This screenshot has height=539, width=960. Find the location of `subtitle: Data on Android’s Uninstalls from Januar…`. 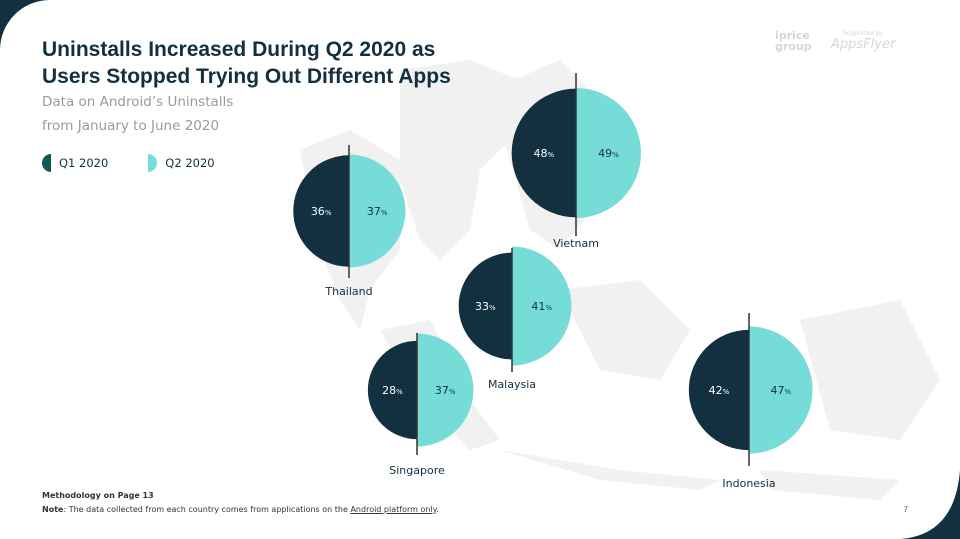

subtitle: Data on Android’s Uninstalls from Januar… is located at coordinates (192, 114).